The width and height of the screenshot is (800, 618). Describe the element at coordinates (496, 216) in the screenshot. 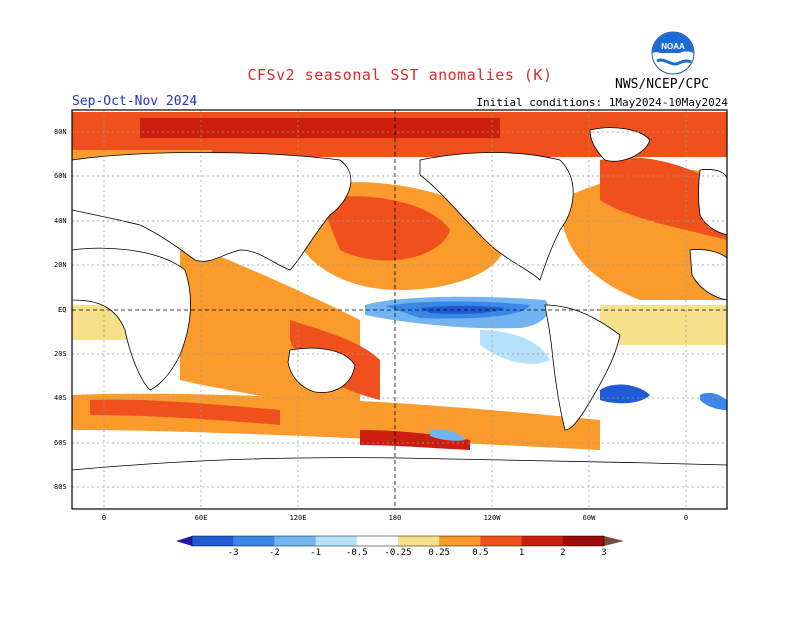

I see `north-america` at that location.